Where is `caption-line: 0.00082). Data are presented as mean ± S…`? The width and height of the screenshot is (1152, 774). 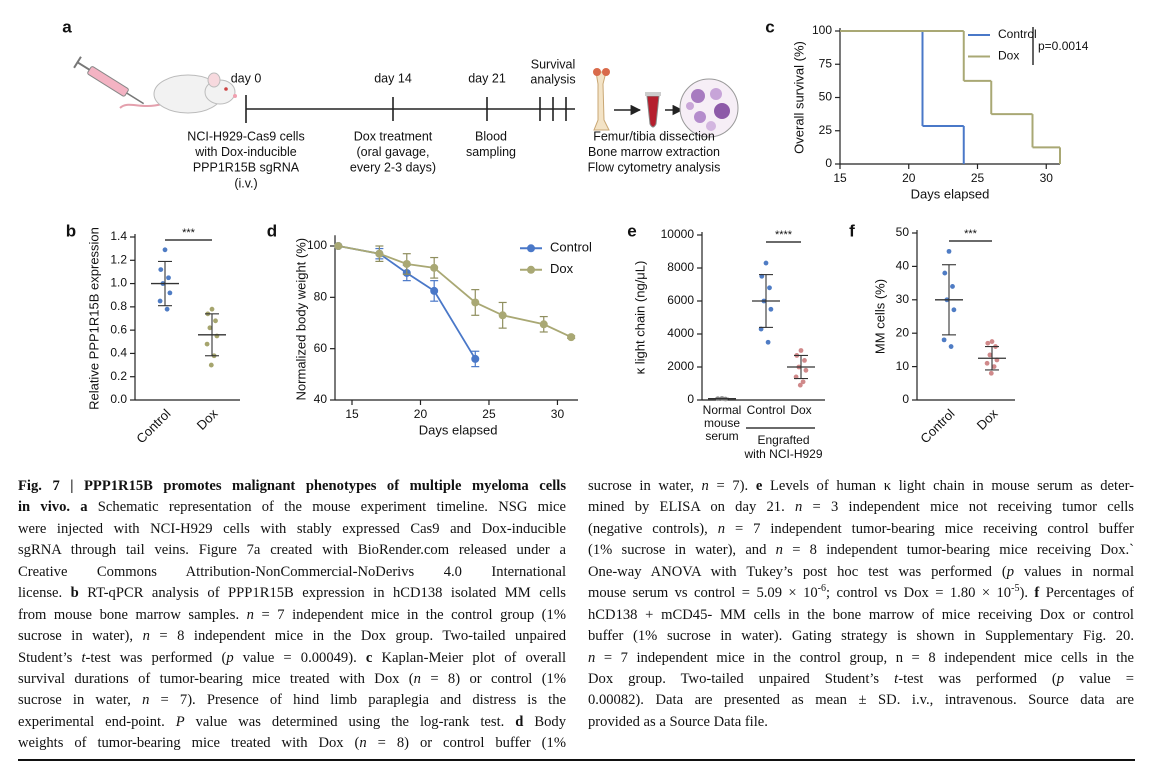
caption-line: 0.00082). Data are presented as mean ± S… is located at coordinates (861, 700).